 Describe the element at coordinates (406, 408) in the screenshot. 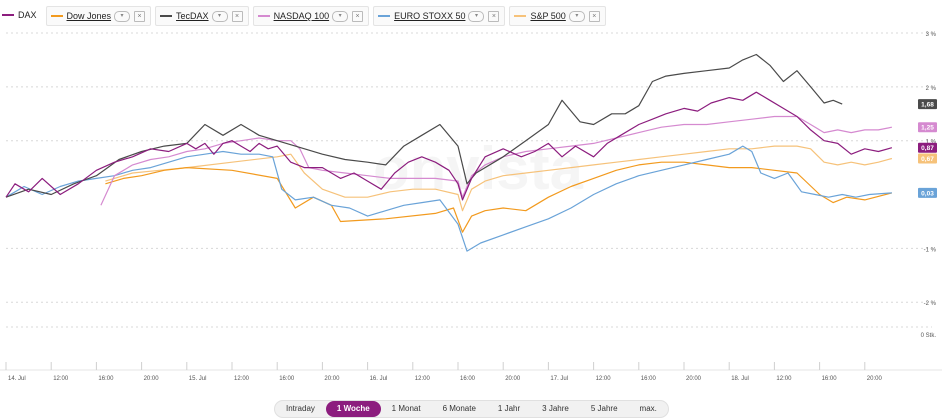

I see `range-button-2: 1 Monat` at that location.